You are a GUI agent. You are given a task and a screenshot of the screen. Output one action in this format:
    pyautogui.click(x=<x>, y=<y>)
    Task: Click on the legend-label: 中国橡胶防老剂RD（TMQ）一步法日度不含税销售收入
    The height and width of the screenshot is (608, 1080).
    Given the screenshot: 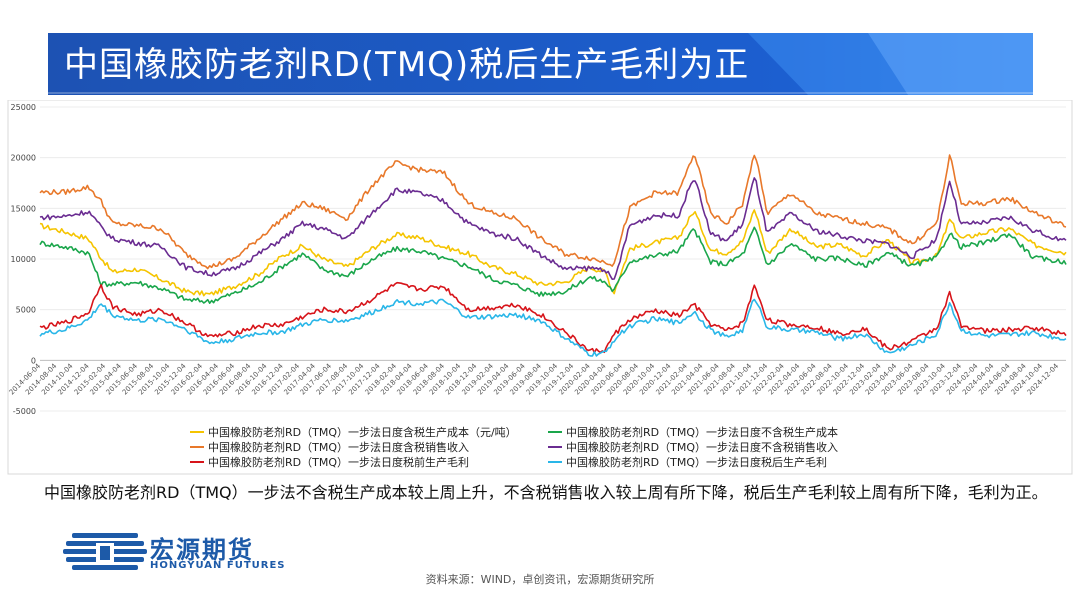 What is the action you would take?
    pyautogui.click(x=702, y=447)
    